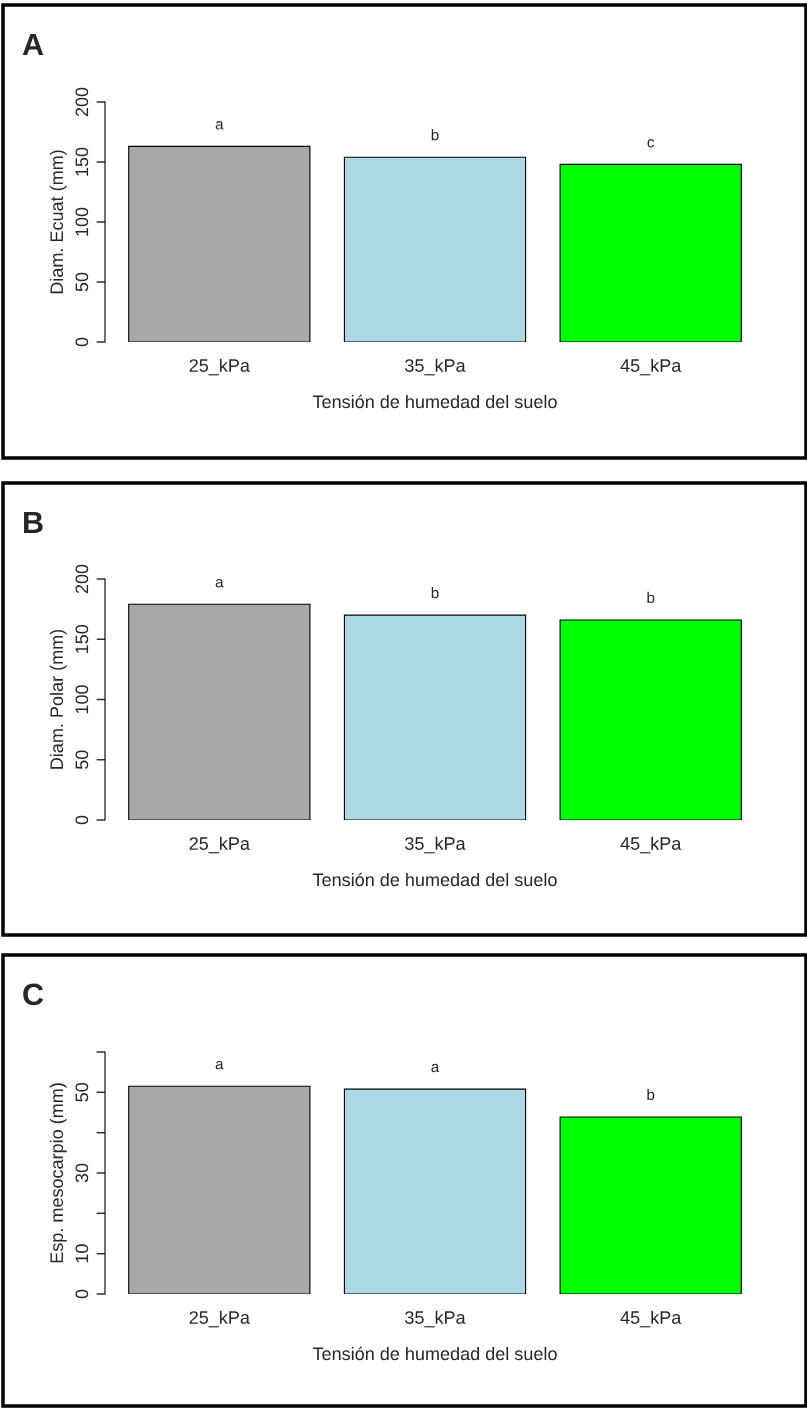  I want to click on y-axis-title: Esp. mesocarpio (mm), so click(58, 1173).